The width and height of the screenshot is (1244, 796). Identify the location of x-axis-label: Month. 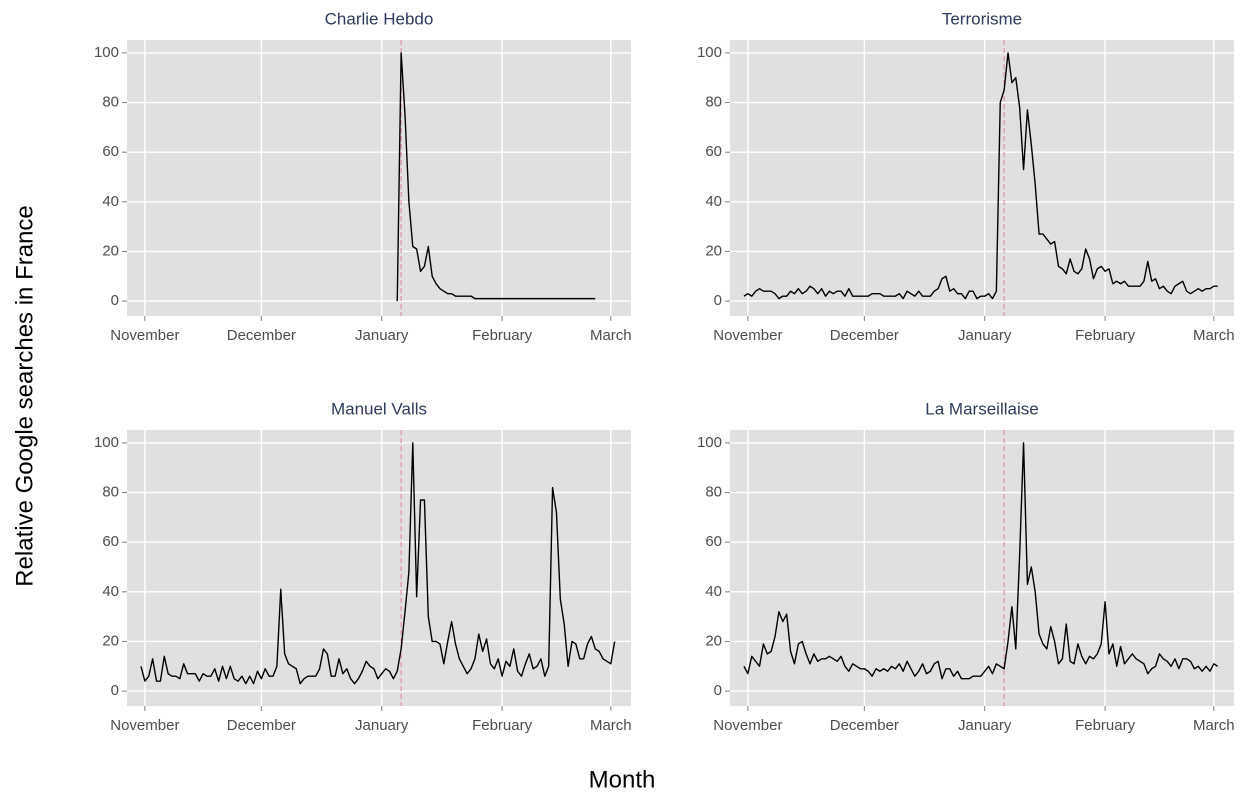
(622, 779).